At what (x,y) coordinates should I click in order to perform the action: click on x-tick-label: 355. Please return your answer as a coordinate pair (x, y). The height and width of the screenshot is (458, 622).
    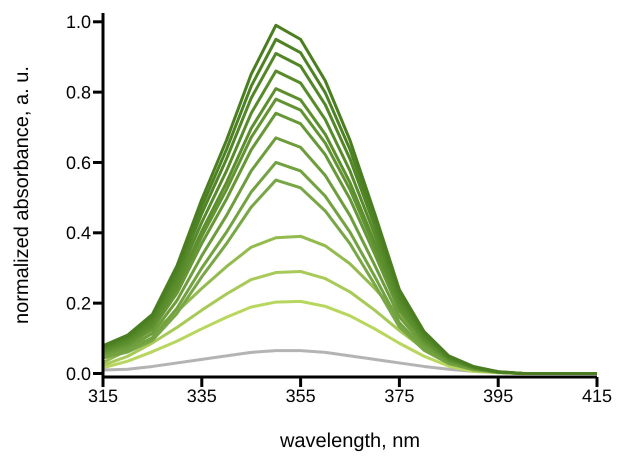
    Looking at the image, I should click on (301, 396).